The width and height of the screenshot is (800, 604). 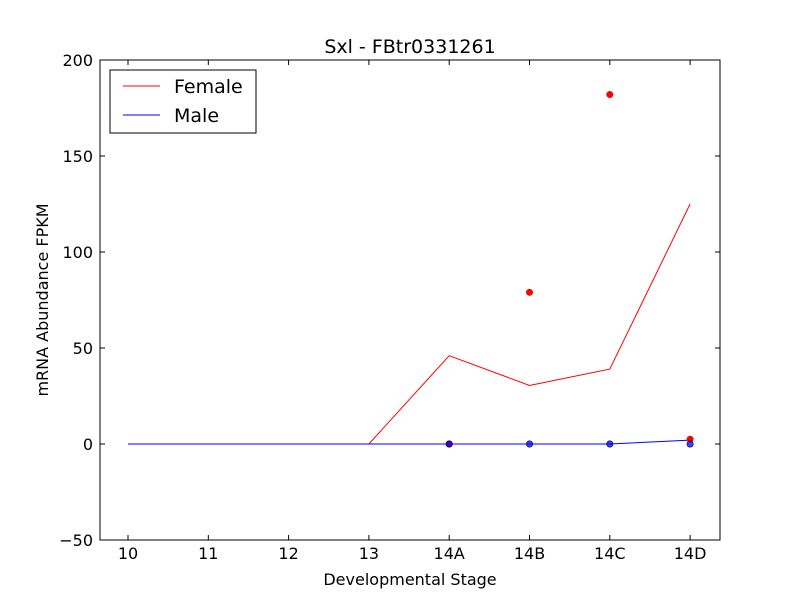 What do you see at coordinates (369, 553) in the screenshot?
I see `x-tick-label: 13` at bounding box center [369, 553].